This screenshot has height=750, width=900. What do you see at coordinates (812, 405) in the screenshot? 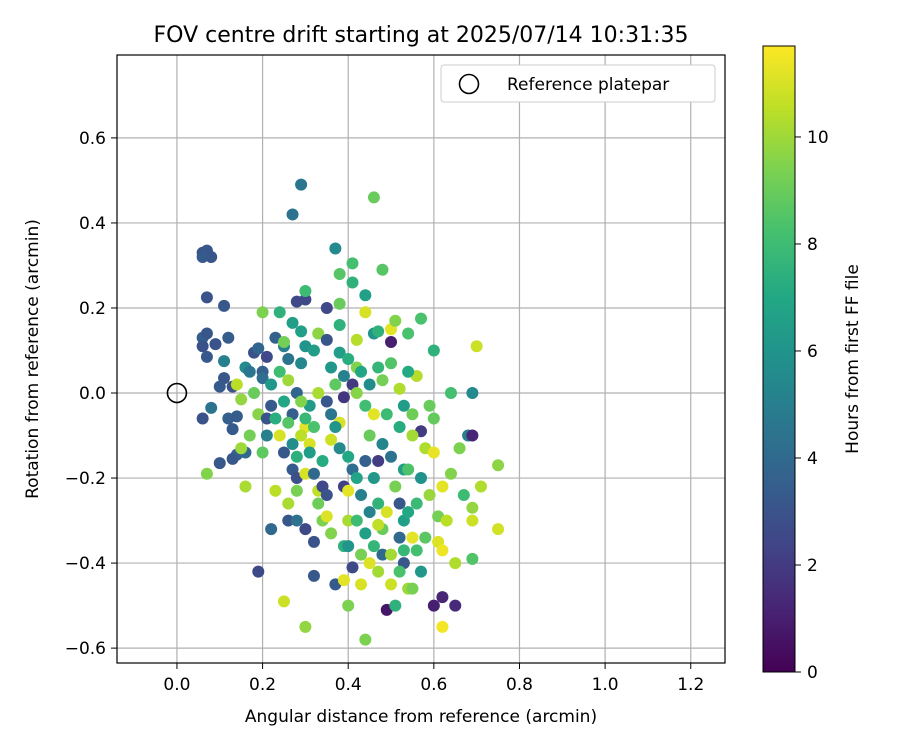
I see `colorbar-ticks: 0 2 4 6 8 10` at bounding box center [812, 405].